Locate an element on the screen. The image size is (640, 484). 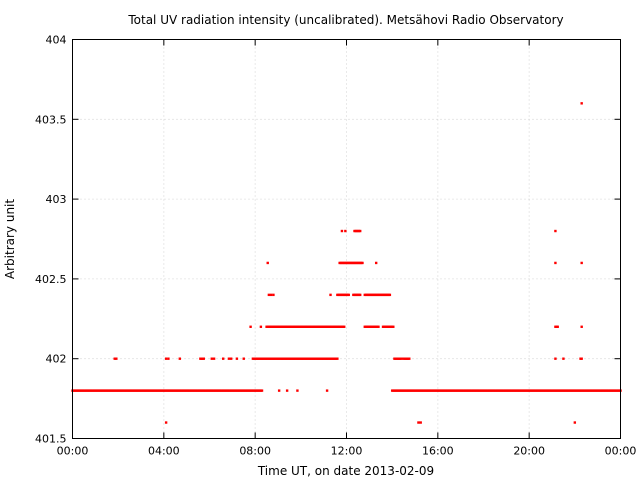
y-tick-label: 404 is located at coordinates (56, 40).